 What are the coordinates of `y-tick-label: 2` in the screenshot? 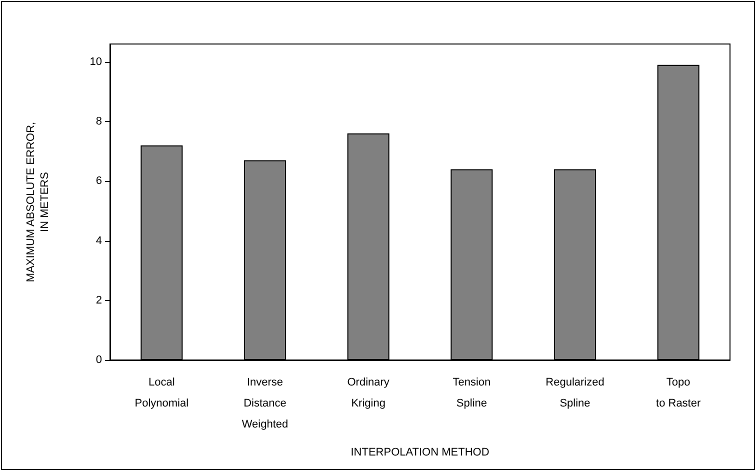 It's located at (99, 300).